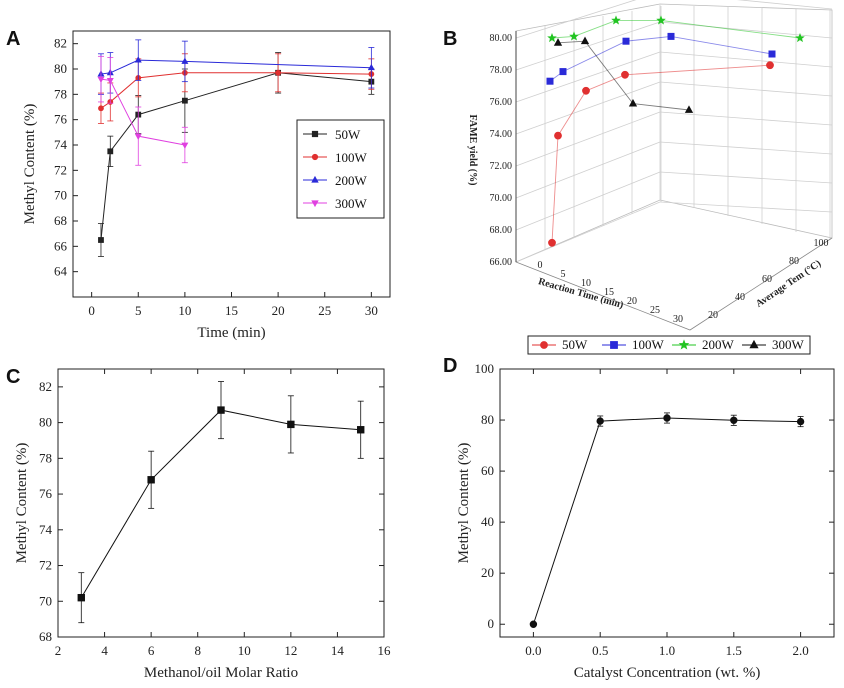 This screenshot has width=844, height=688. What do you see at coordinates (501, 102) in the screenshot?
I see `z-tick-label: 76.00` at bounding box center [501, 102].